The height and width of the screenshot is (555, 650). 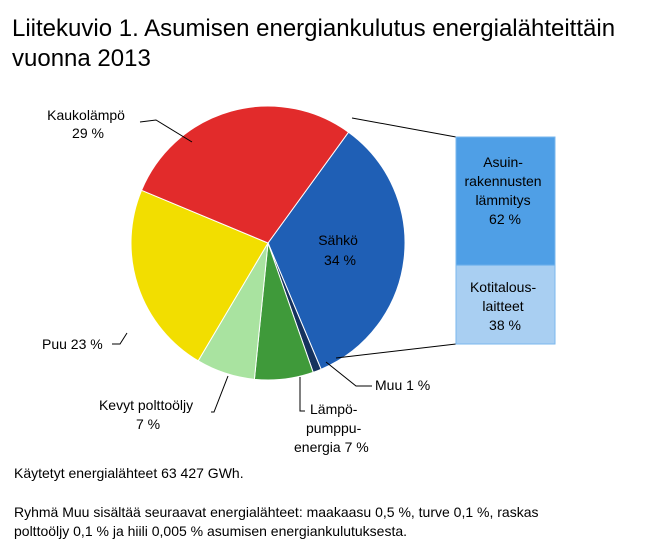 What do you see at coordinates (503, 181) in the screenshot?
I see `label-asuin-line2: rakennusten` at bounding box center [503, 181].